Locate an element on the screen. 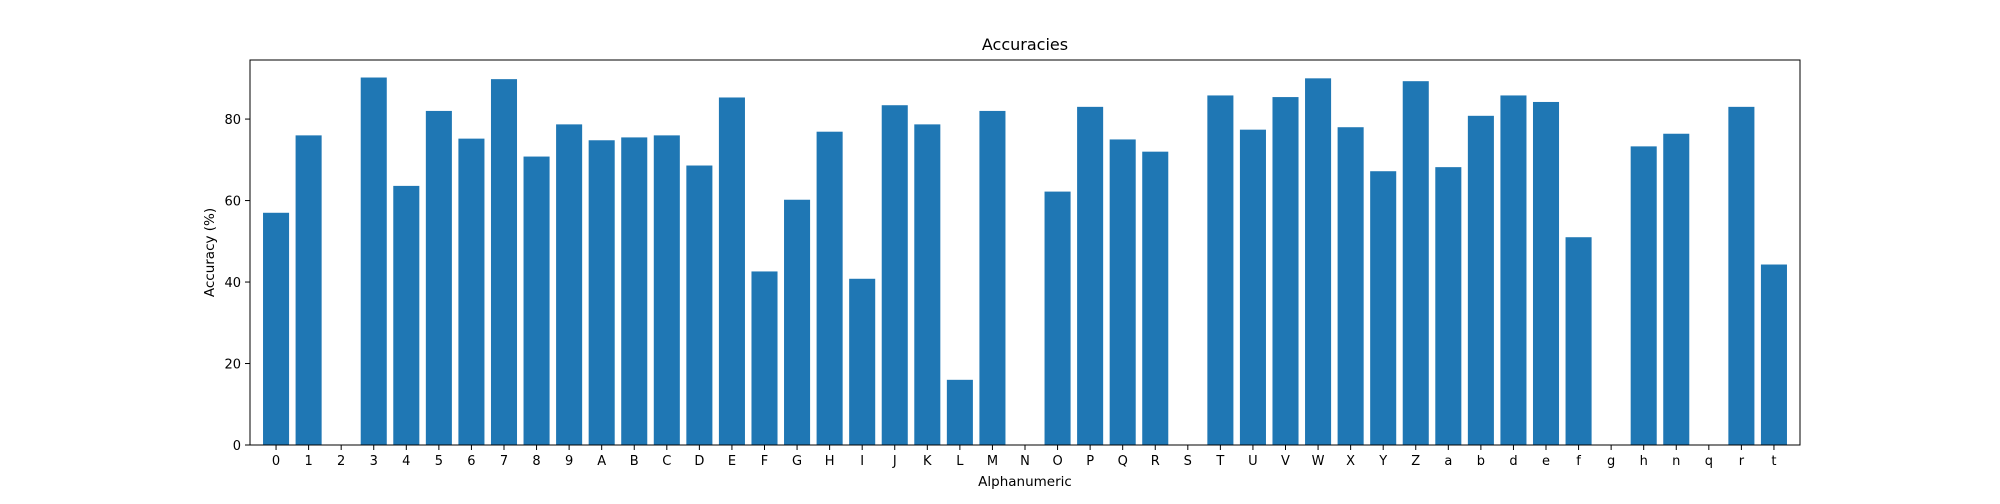 Image resolution: width=2000 pixels, height=504 pixels. bar-T is located at coordinates (1220, 270).